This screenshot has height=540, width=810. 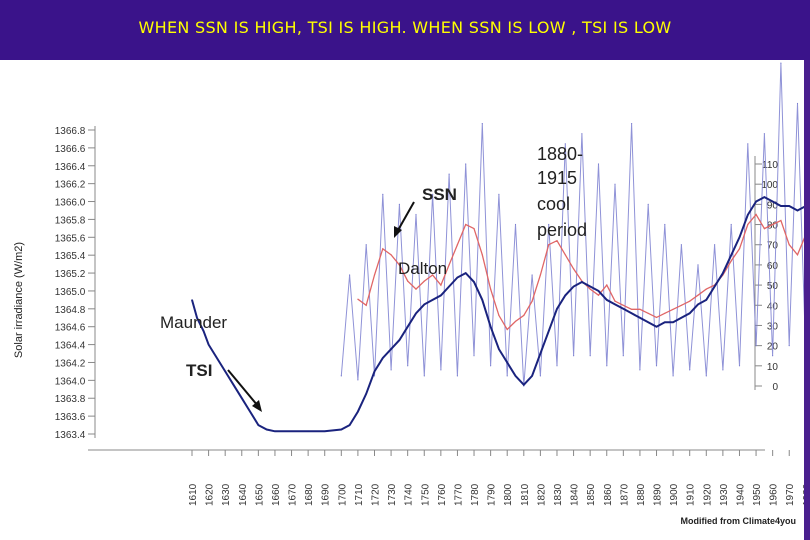 What do you see at coordinates (70, 310) in the screenshot?
I see `left-tick-label: 1364.8` at bounding box center [70, 310].